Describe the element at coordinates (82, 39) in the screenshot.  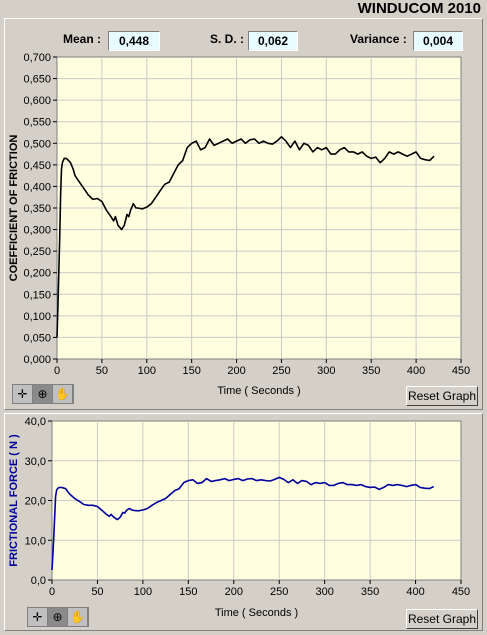
I see `mean-label: Mean :` at that location.